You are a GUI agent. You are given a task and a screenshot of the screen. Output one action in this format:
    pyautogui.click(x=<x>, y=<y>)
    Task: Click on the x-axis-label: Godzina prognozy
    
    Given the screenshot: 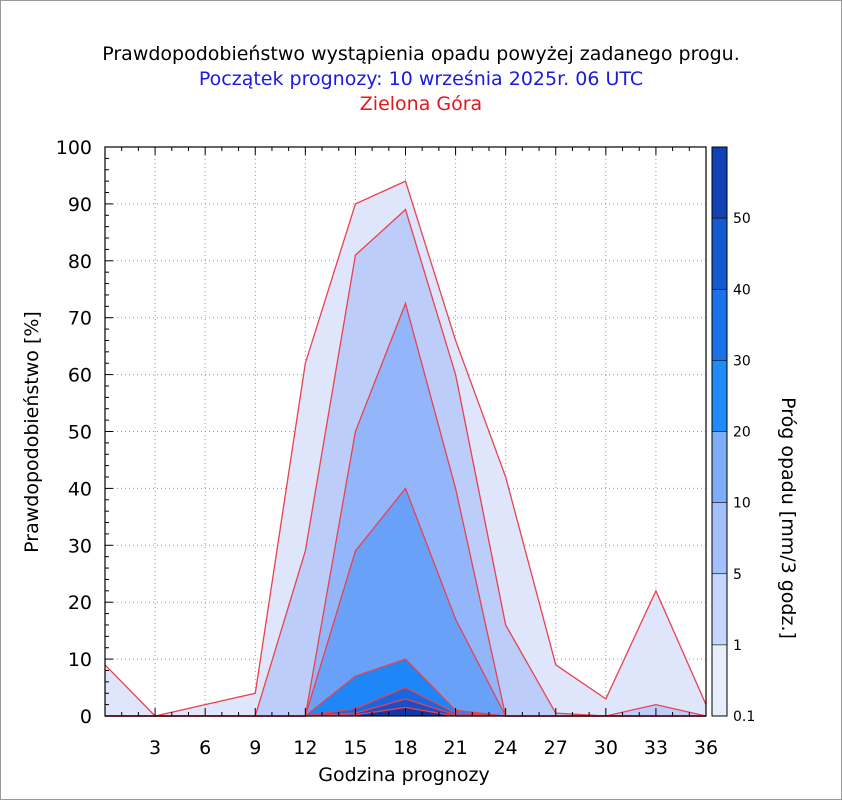 What is the action you would take?
    pyautogui.click(x=403, y=775)
    